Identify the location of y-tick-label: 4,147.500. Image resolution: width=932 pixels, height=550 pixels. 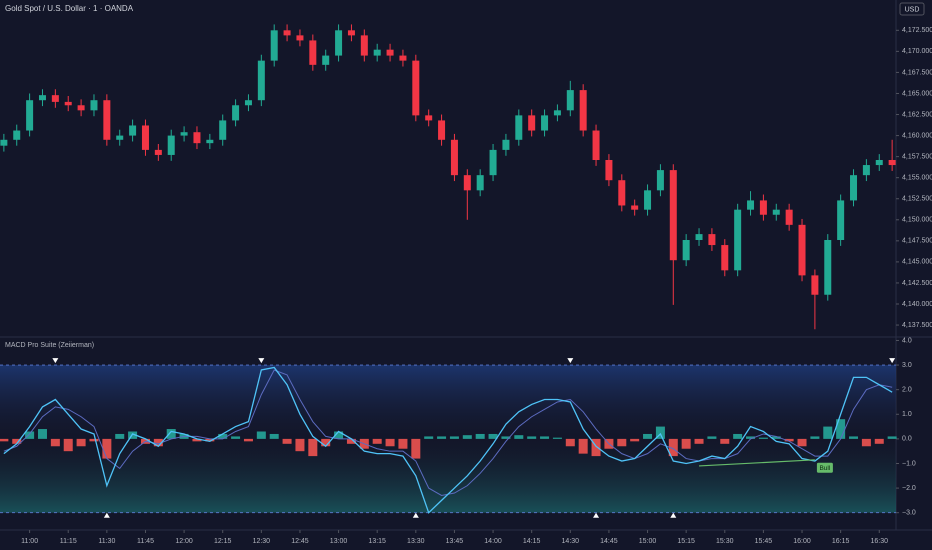
(917, 241).